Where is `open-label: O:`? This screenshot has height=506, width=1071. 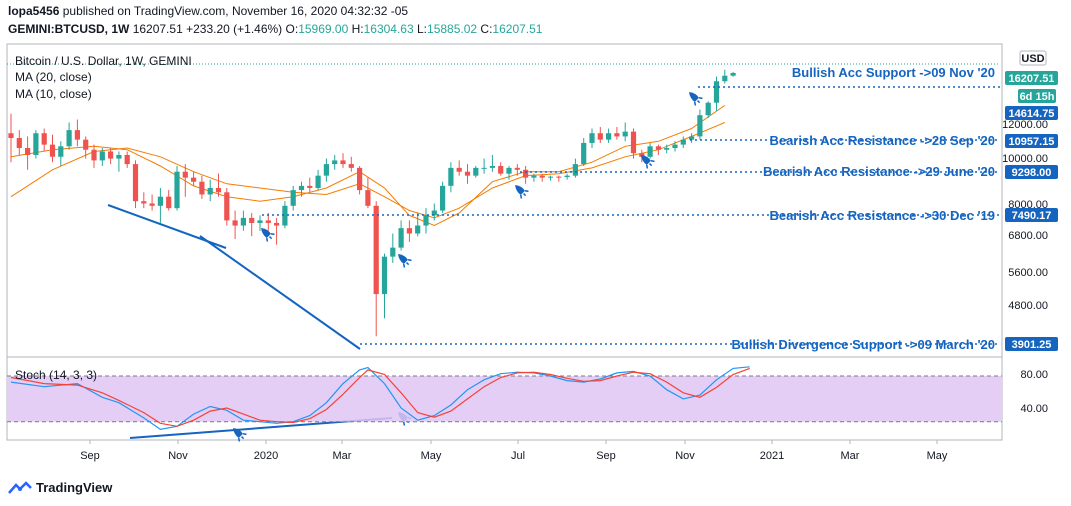
open-label: O: is located at coordinates (292, 29).